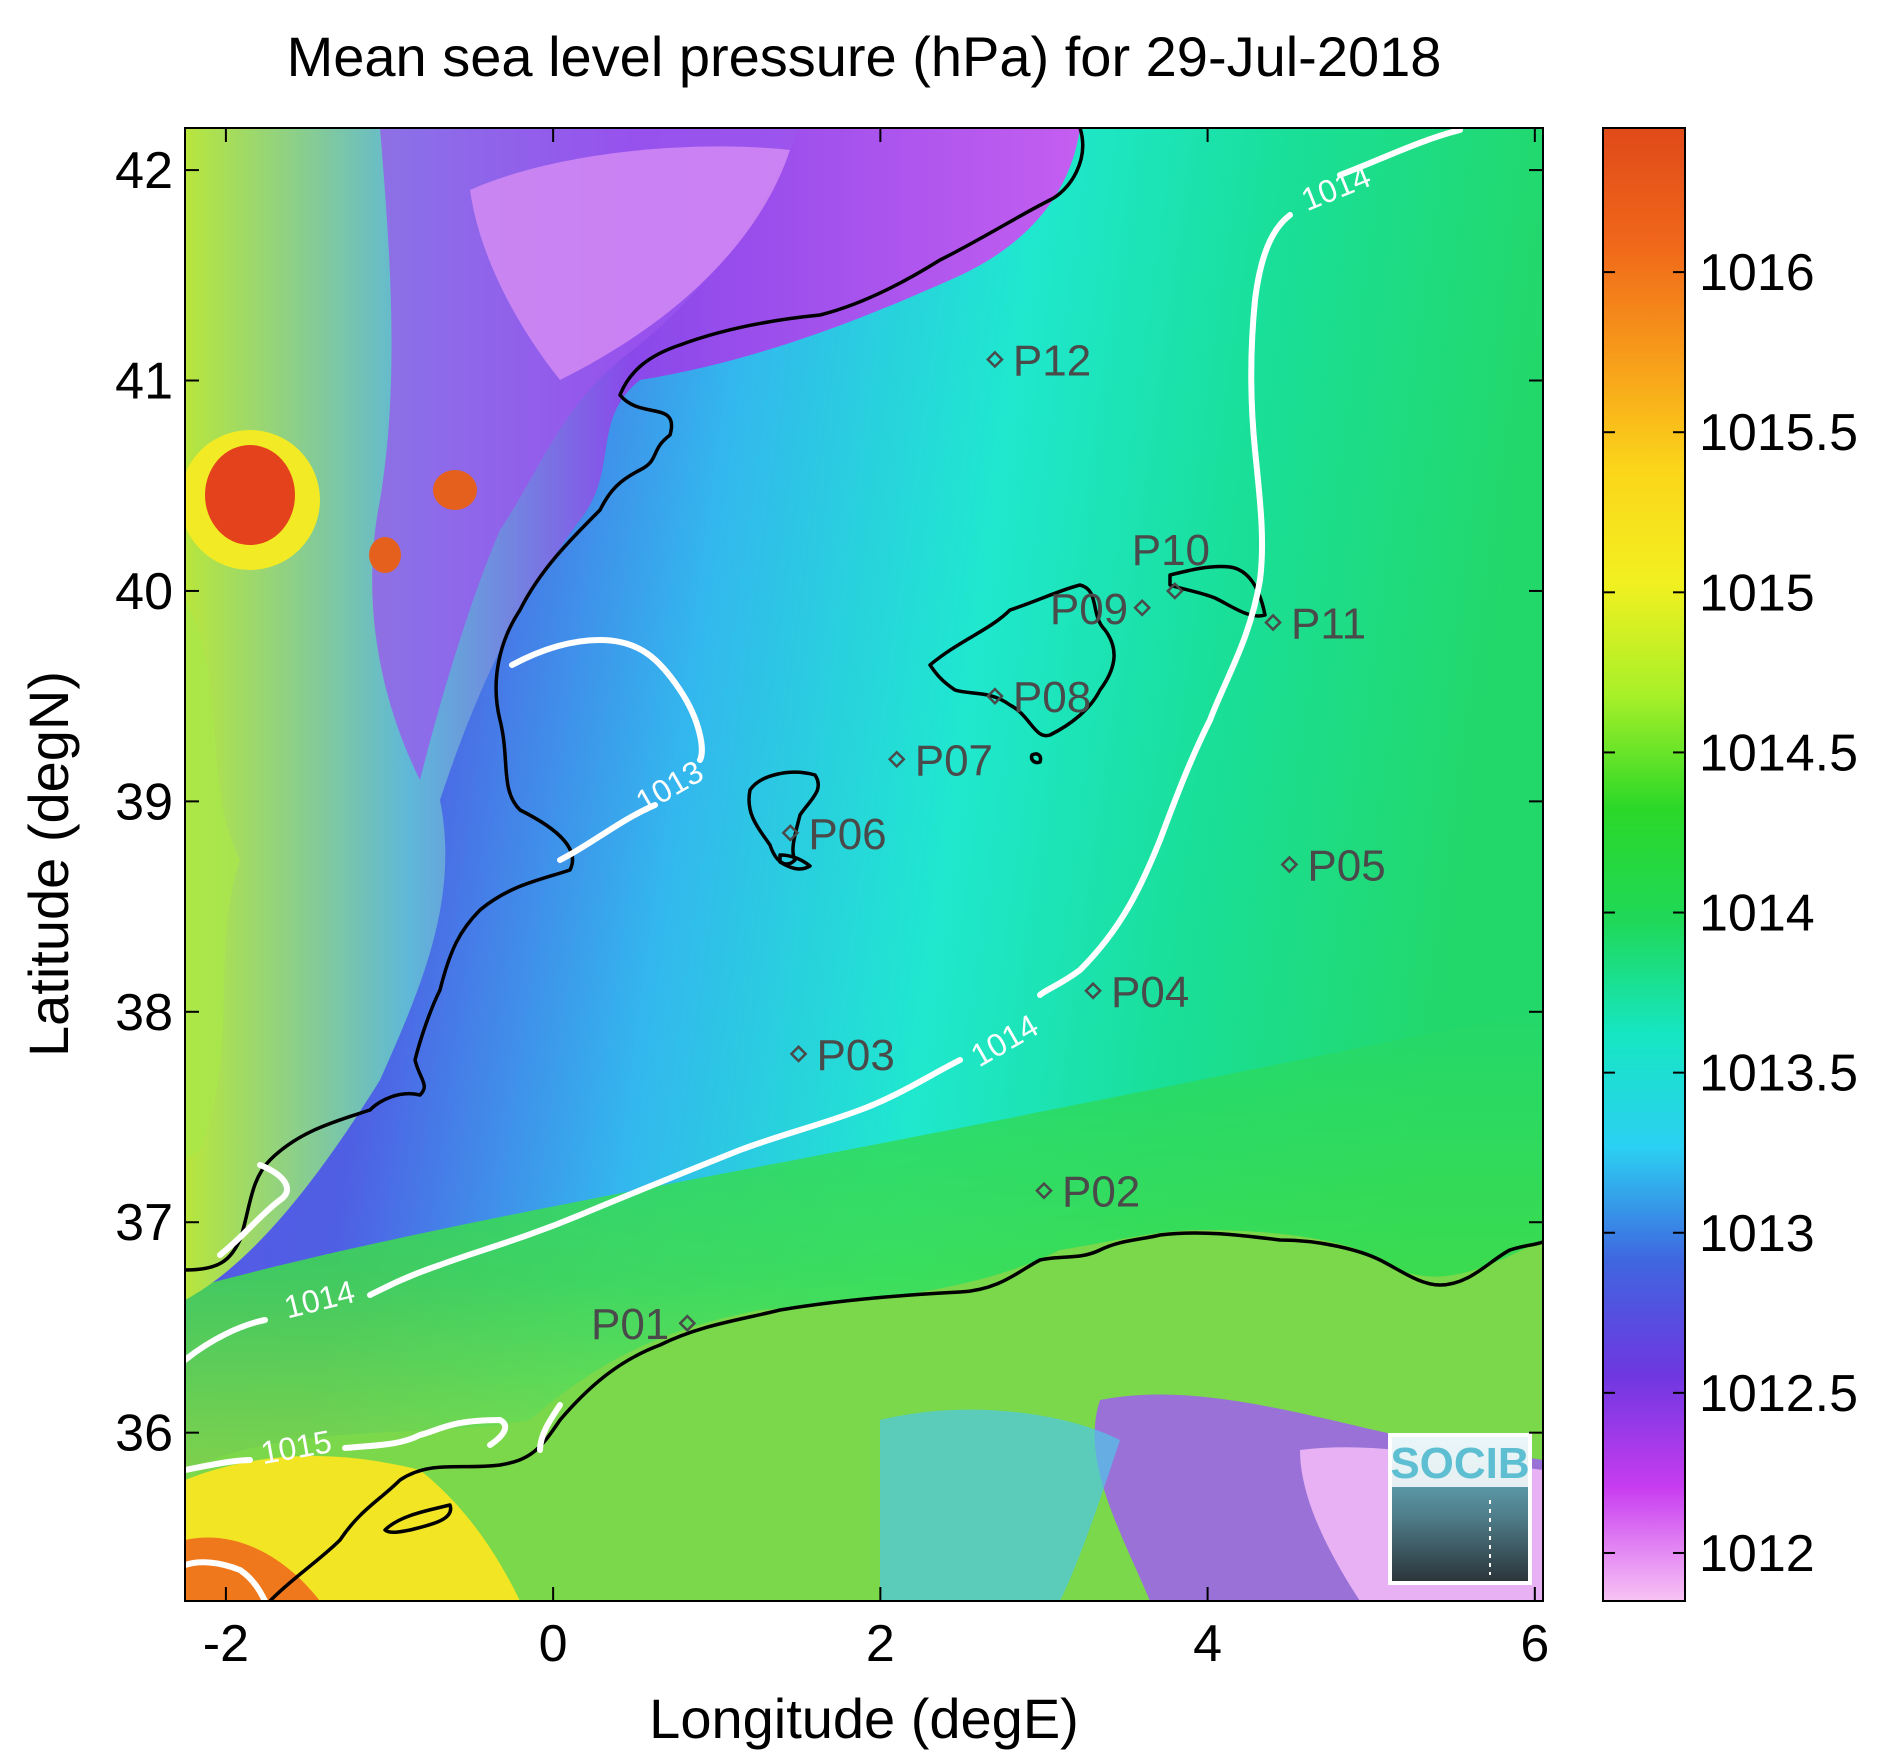 The image size is (1904, 1758). I want to click on y-tick-label: 38, so click(144, 1013).